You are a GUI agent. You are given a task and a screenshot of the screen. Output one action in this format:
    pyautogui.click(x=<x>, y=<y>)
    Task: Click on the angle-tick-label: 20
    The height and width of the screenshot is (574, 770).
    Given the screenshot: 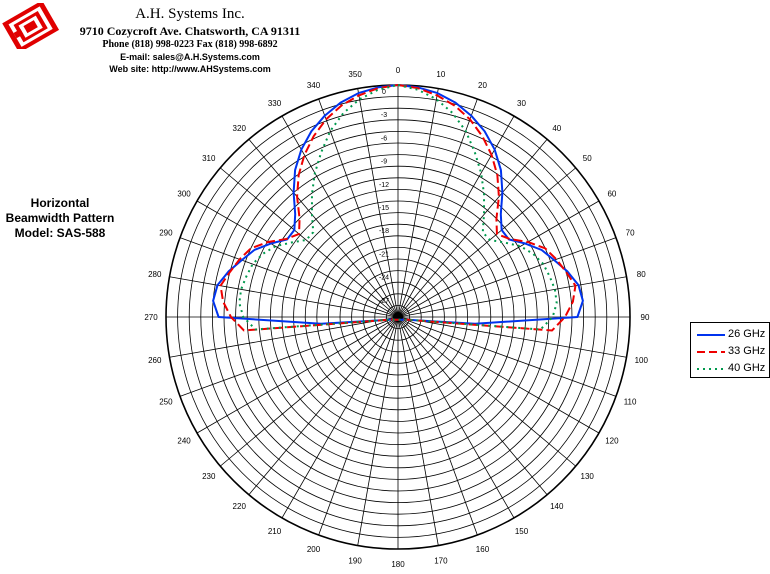 What is the action you would take?
    pyautogui.click(x=482, y=85)
    